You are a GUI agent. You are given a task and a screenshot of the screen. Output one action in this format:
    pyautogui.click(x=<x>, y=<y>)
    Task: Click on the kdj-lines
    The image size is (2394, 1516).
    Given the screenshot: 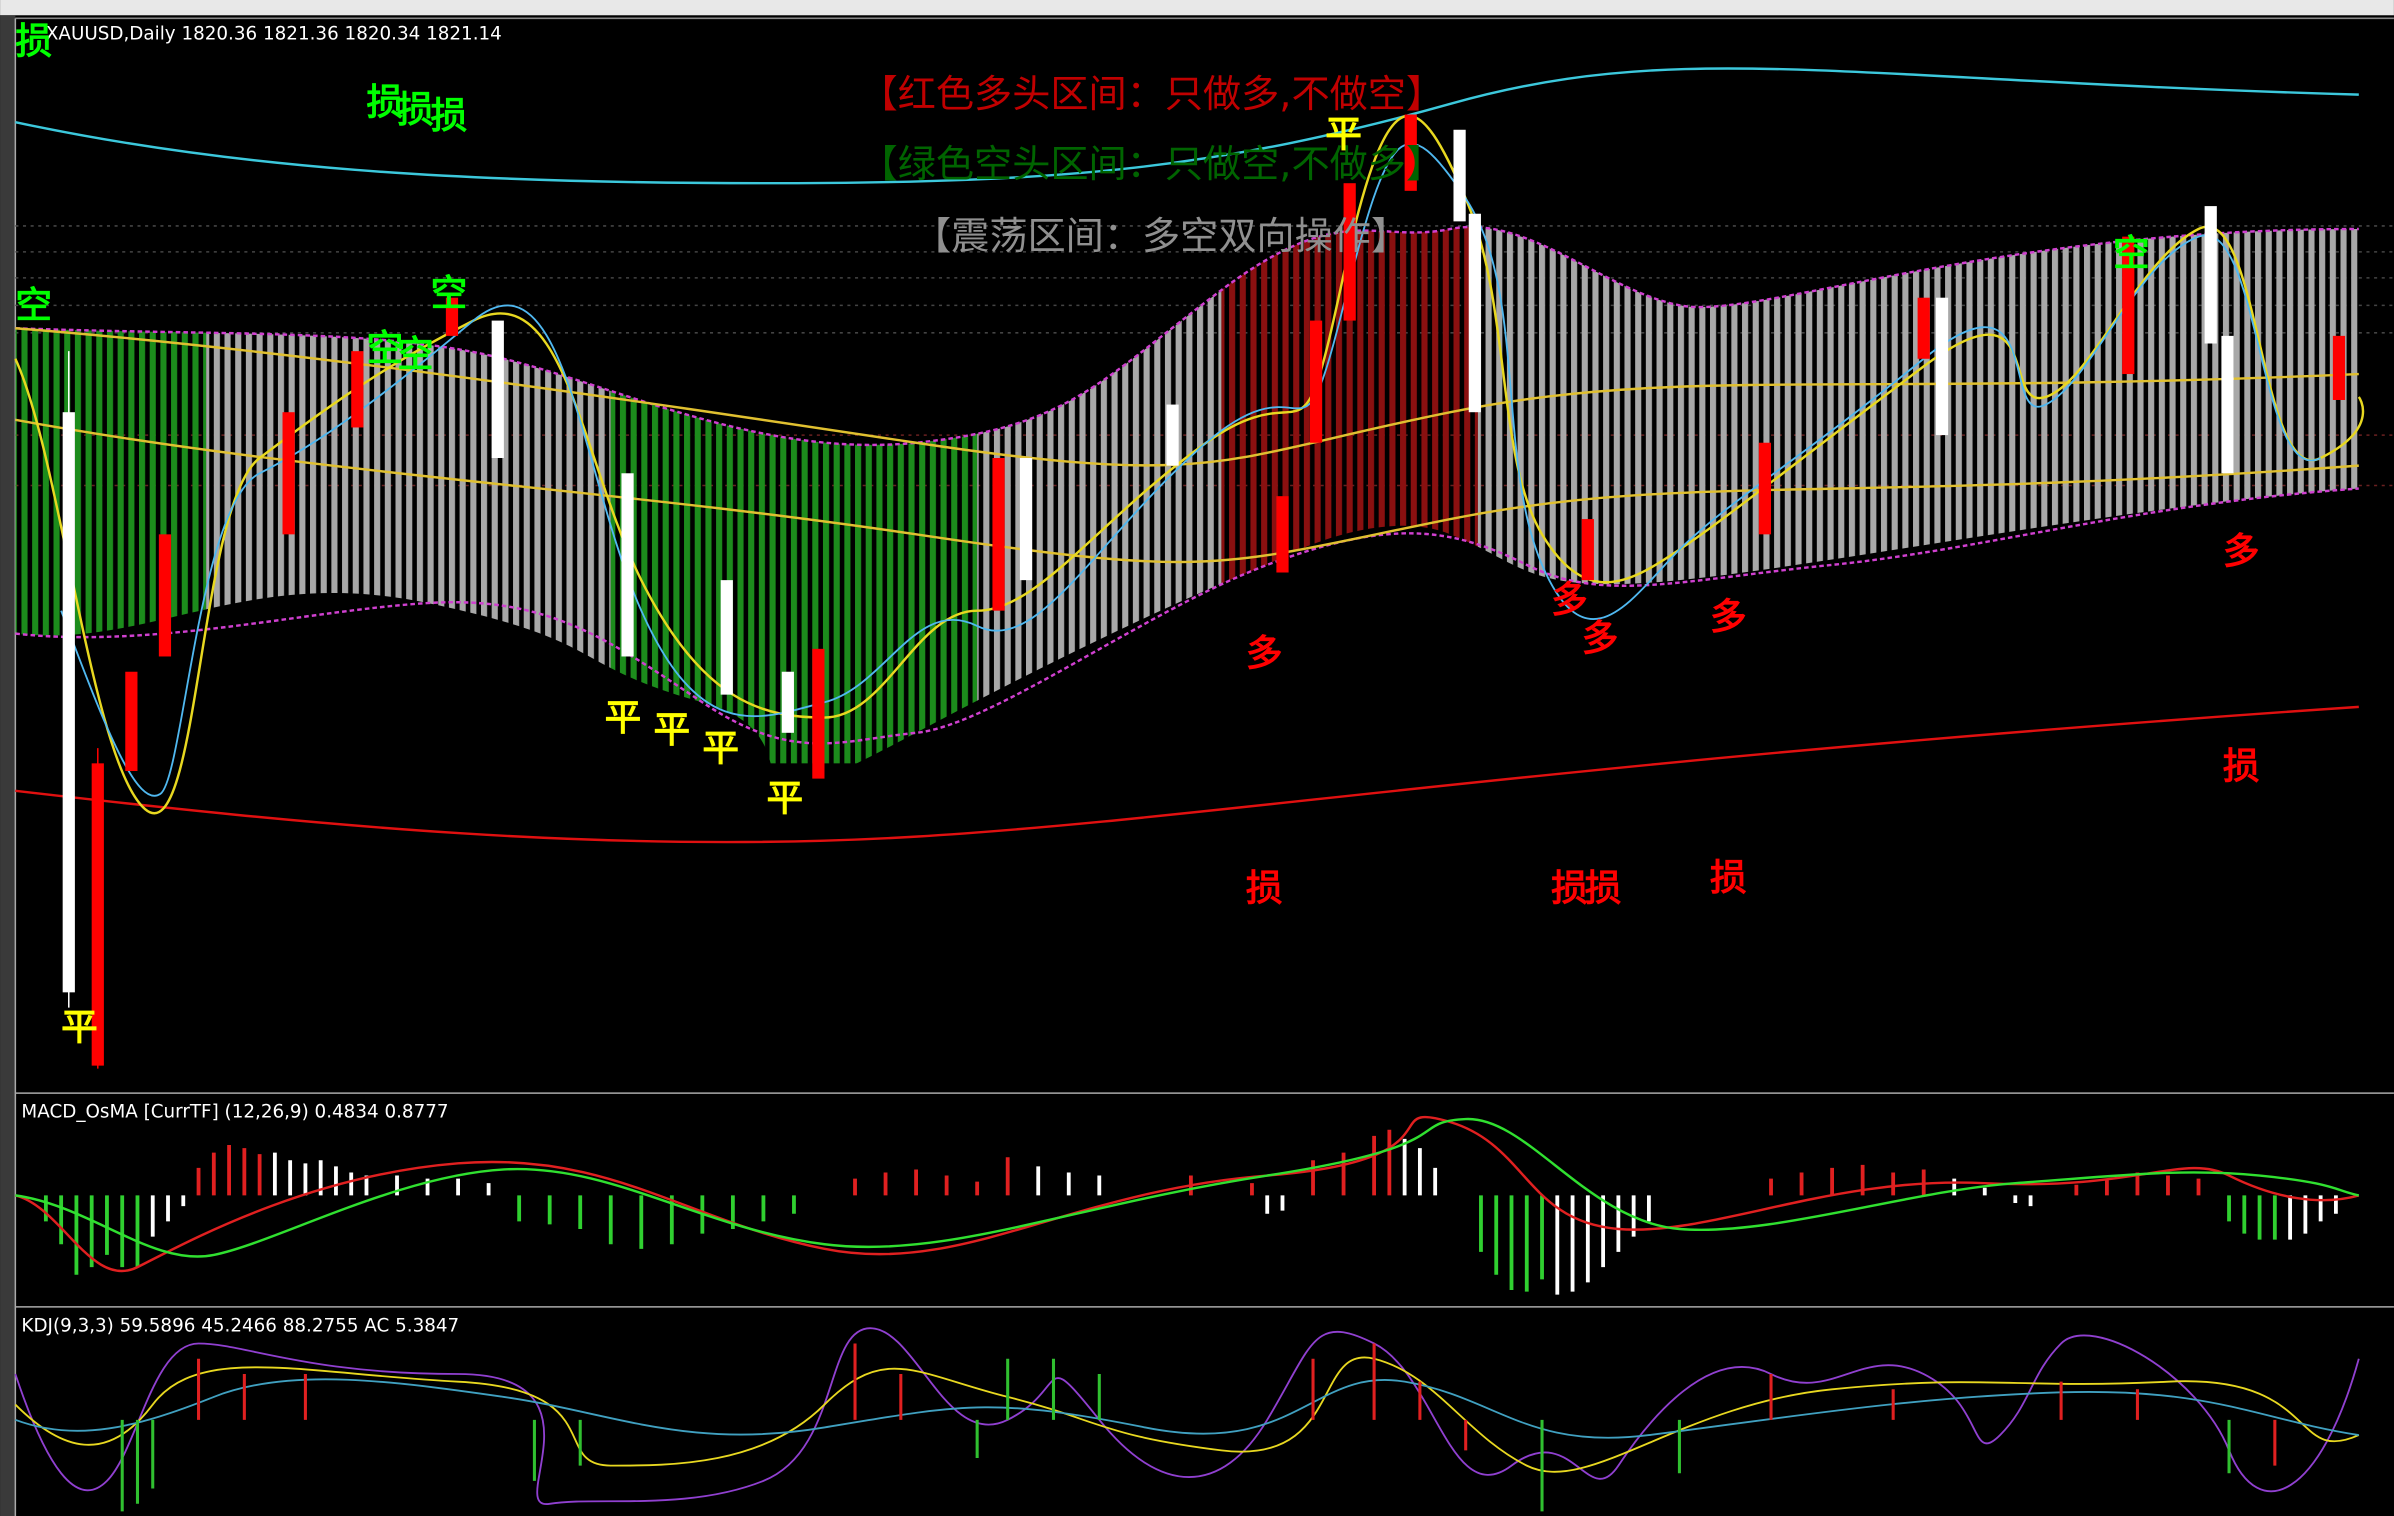 What is the action you would take?
    pyautogui.click(x=1187, y=1416)
    